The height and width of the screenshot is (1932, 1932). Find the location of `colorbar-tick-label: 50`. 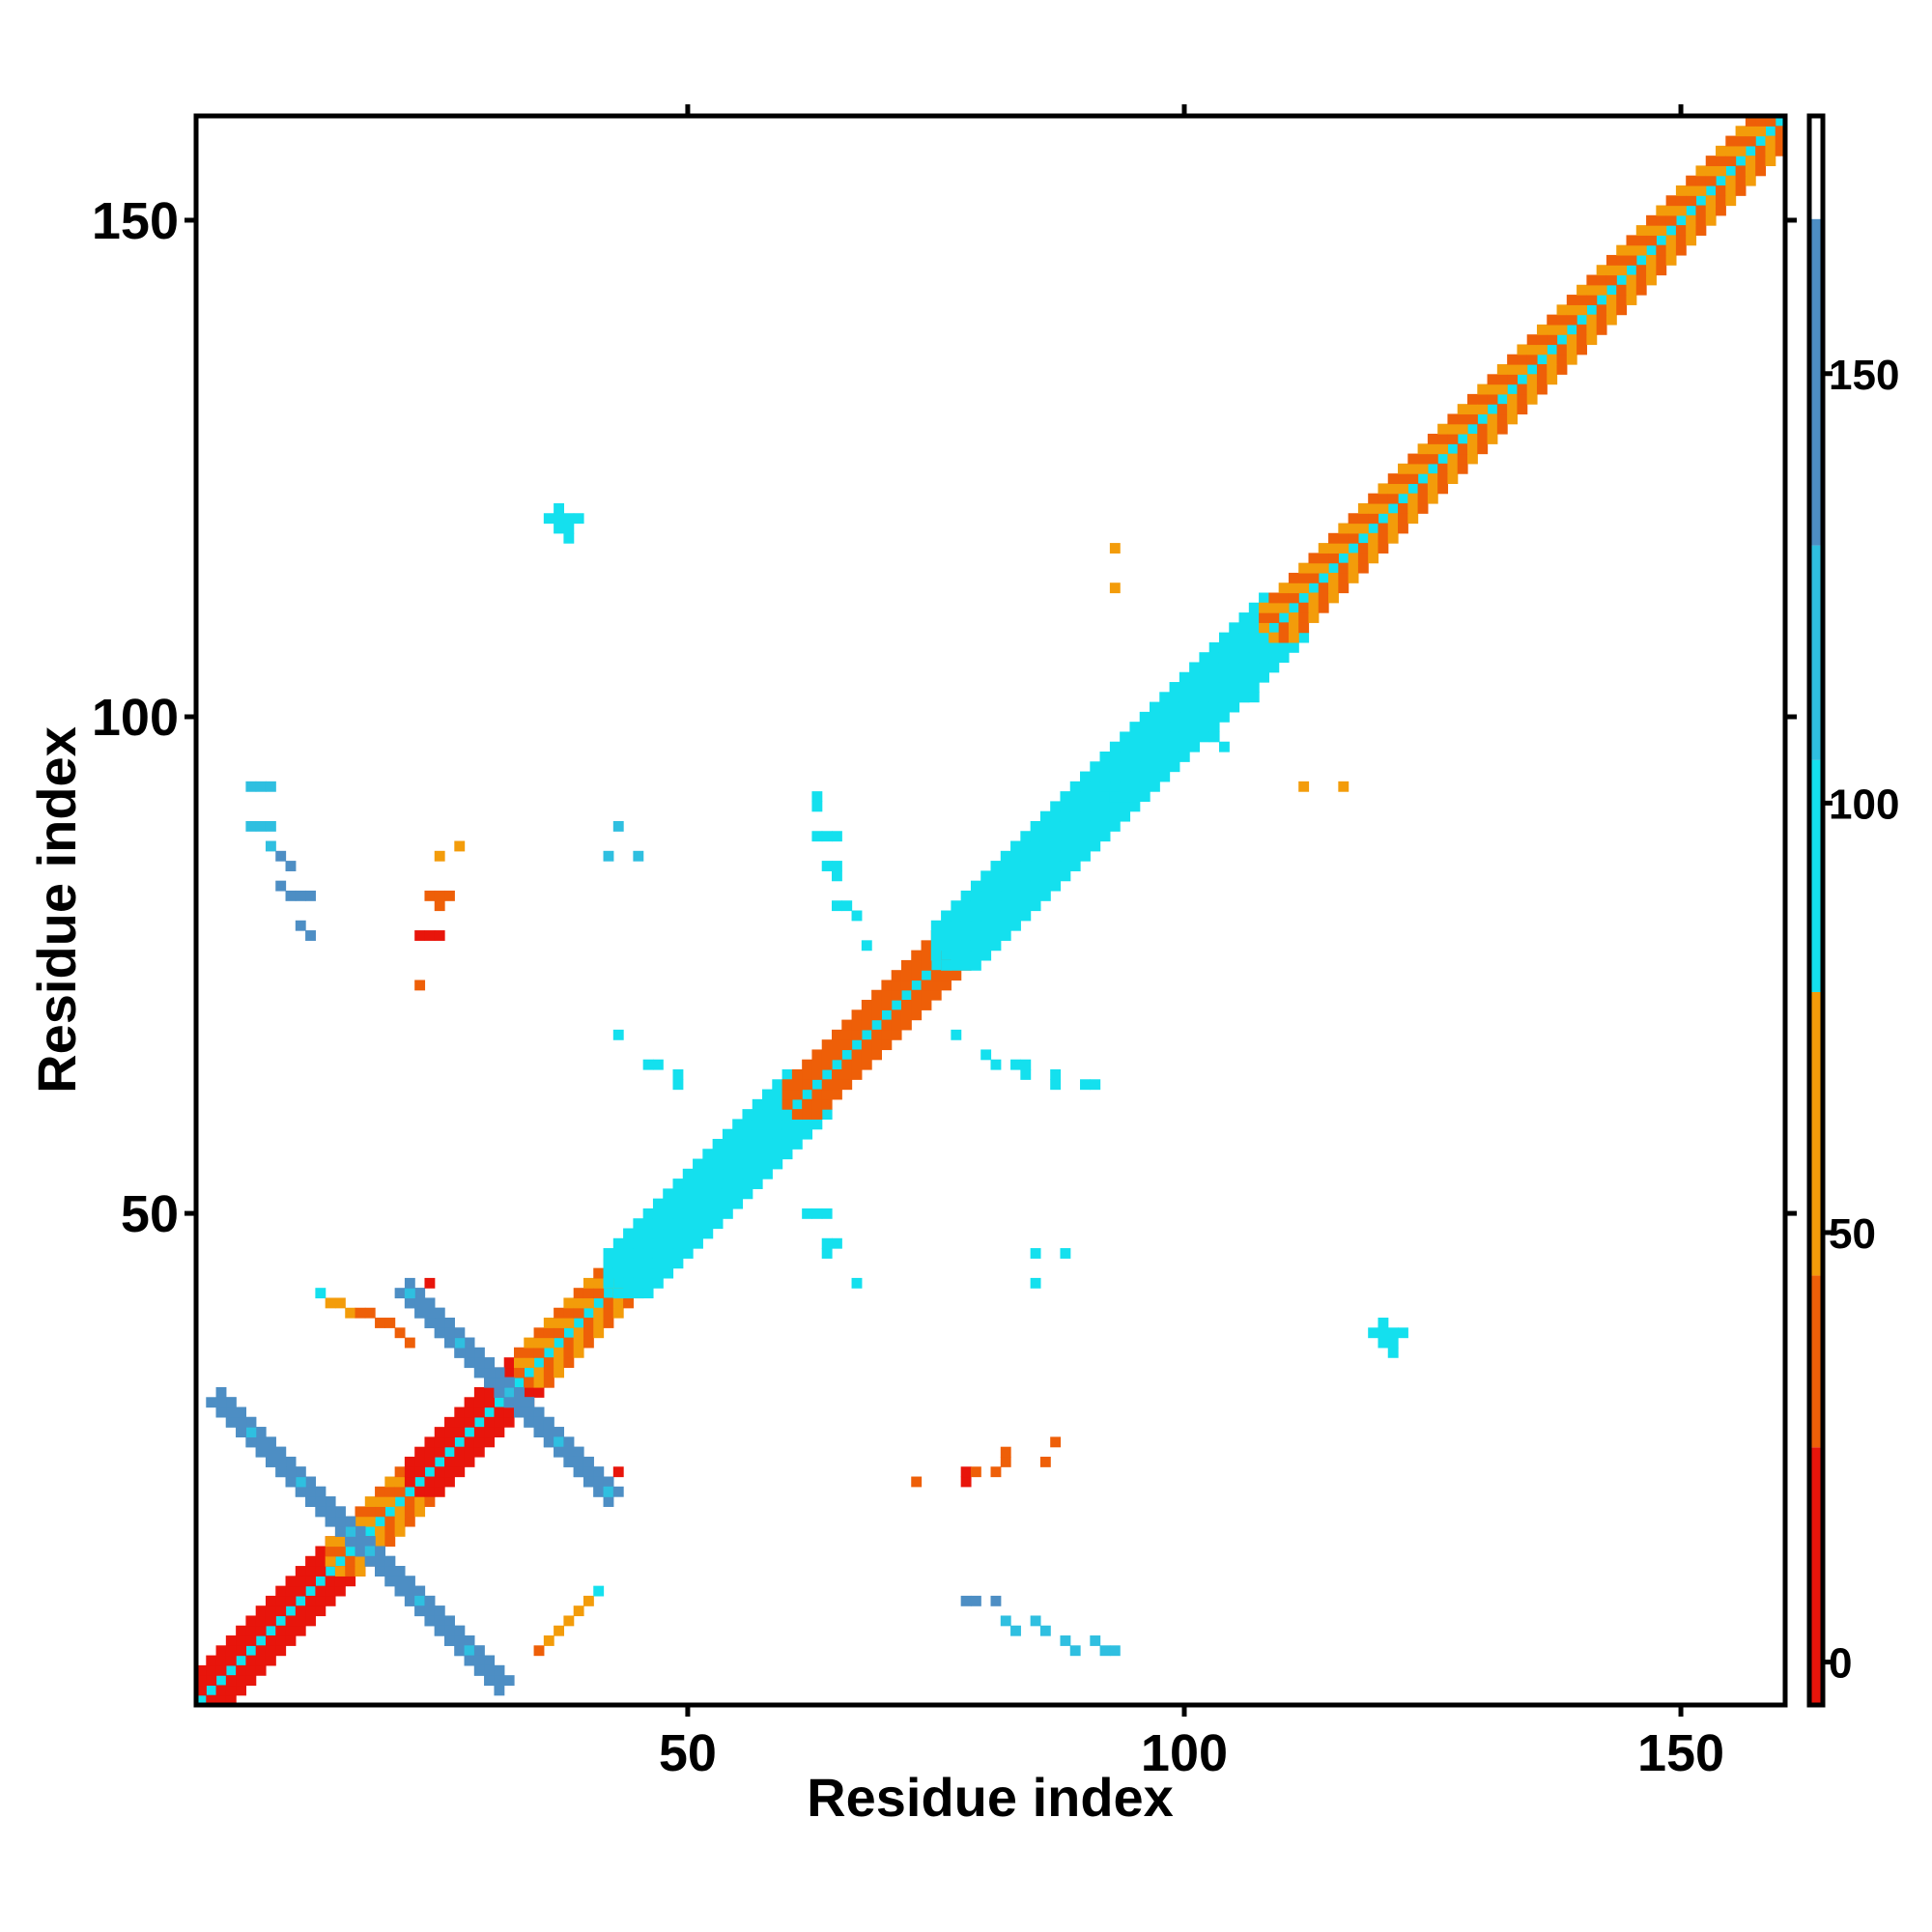

colorbar-tick-label: 50 is located at coordinates (1852, 1234).